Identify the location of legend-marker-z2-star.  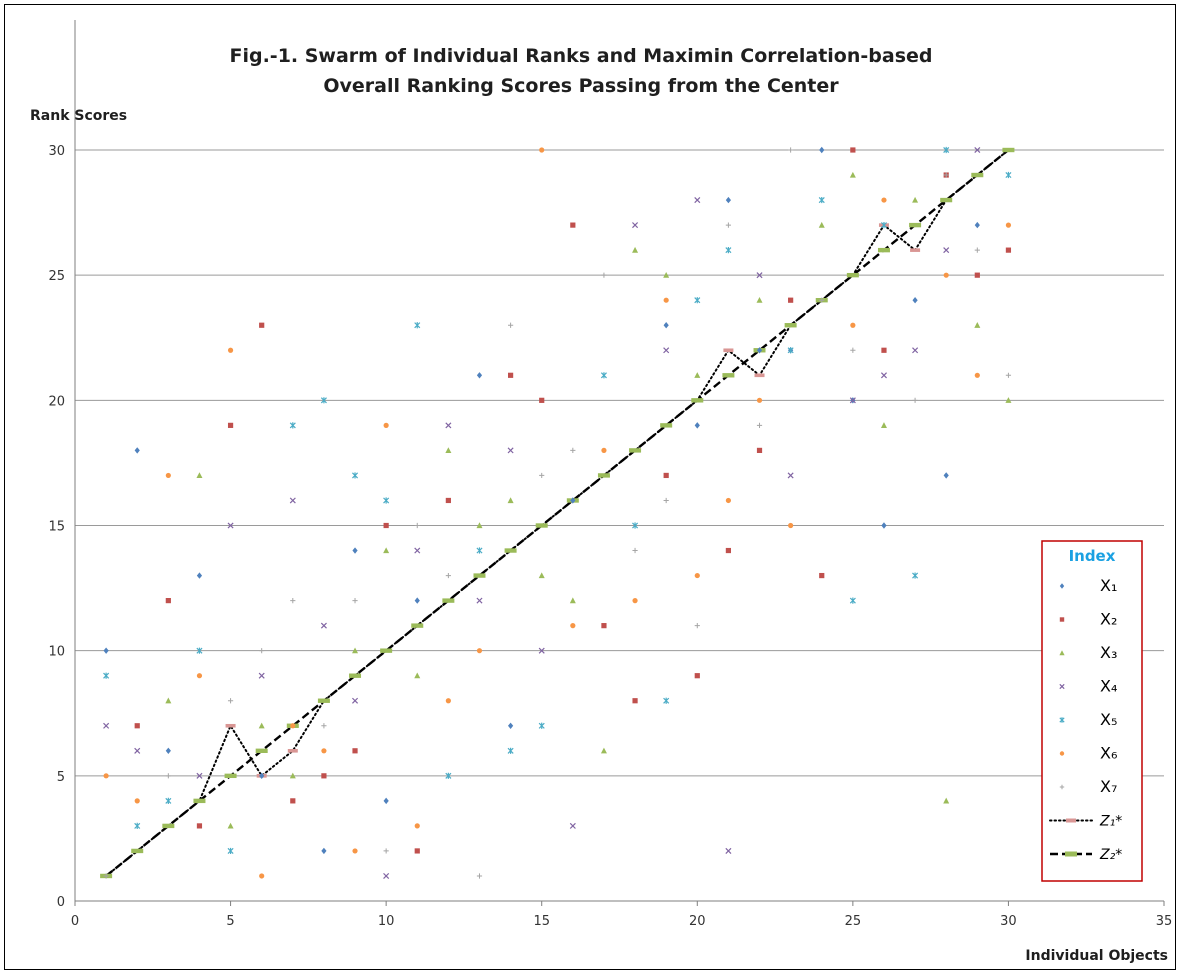
(1071, 854).